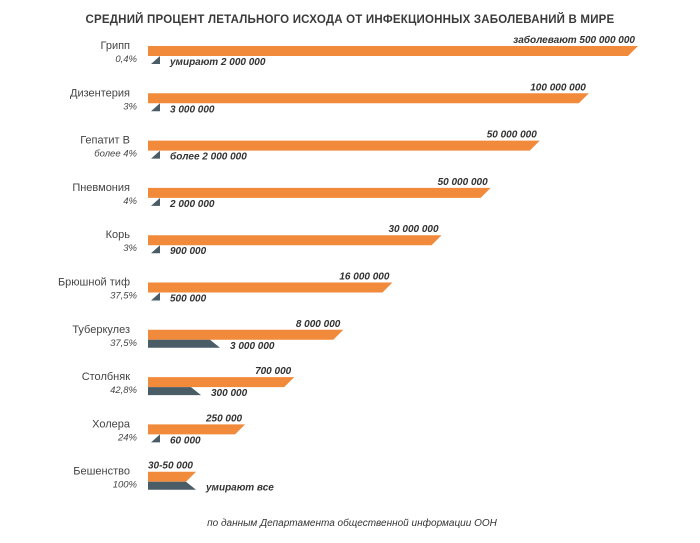  I want to click on die-label: 300 000, so click(229, 393).